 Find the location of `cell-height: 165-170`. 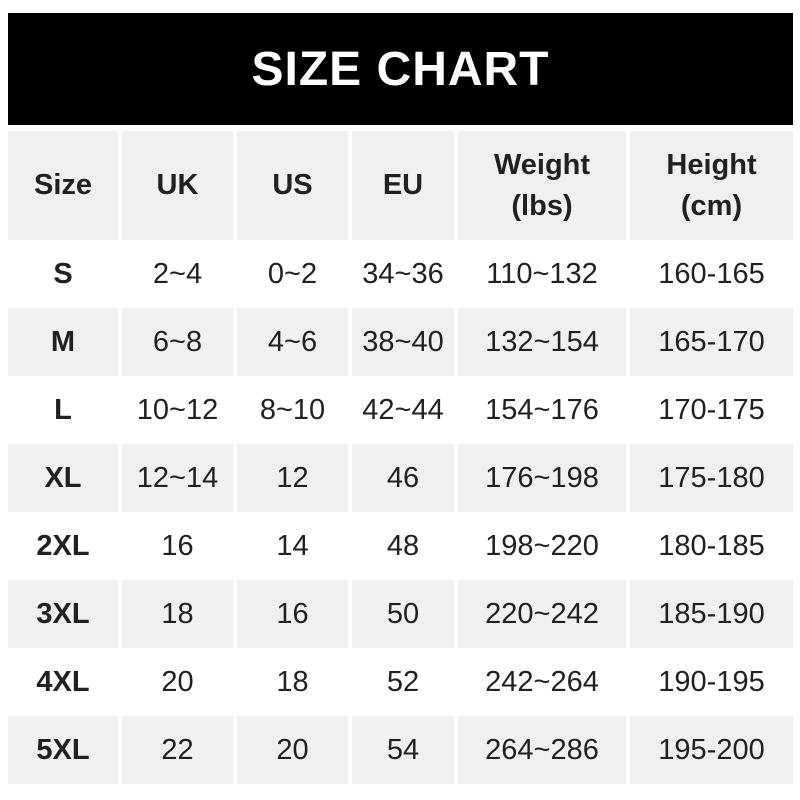

cell-height: 165-170 is located at coordinates (711, 342).